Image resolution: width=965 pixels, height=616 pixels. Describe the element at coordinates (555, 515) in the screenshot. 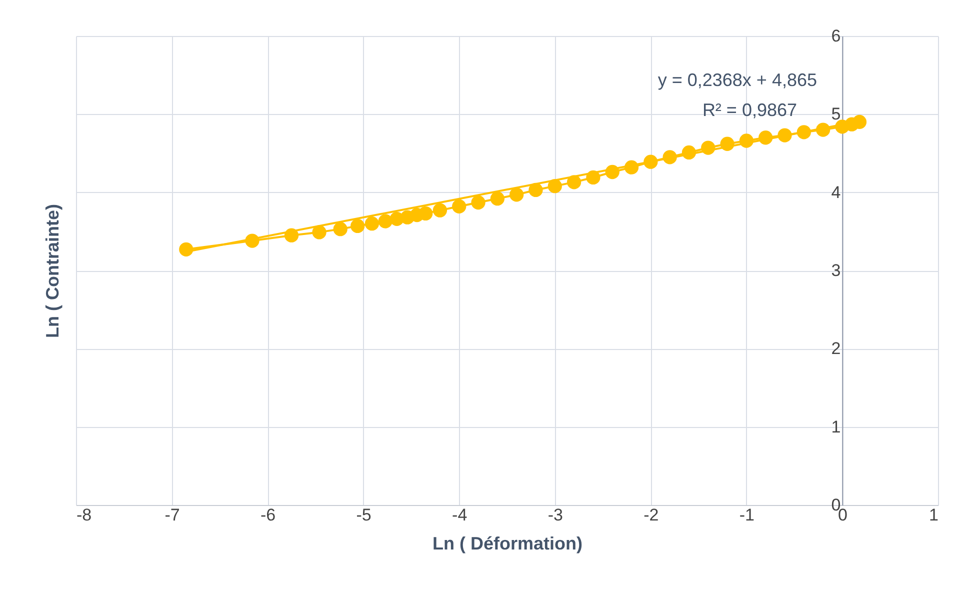

I see `x-tick-label: -3` at that location.